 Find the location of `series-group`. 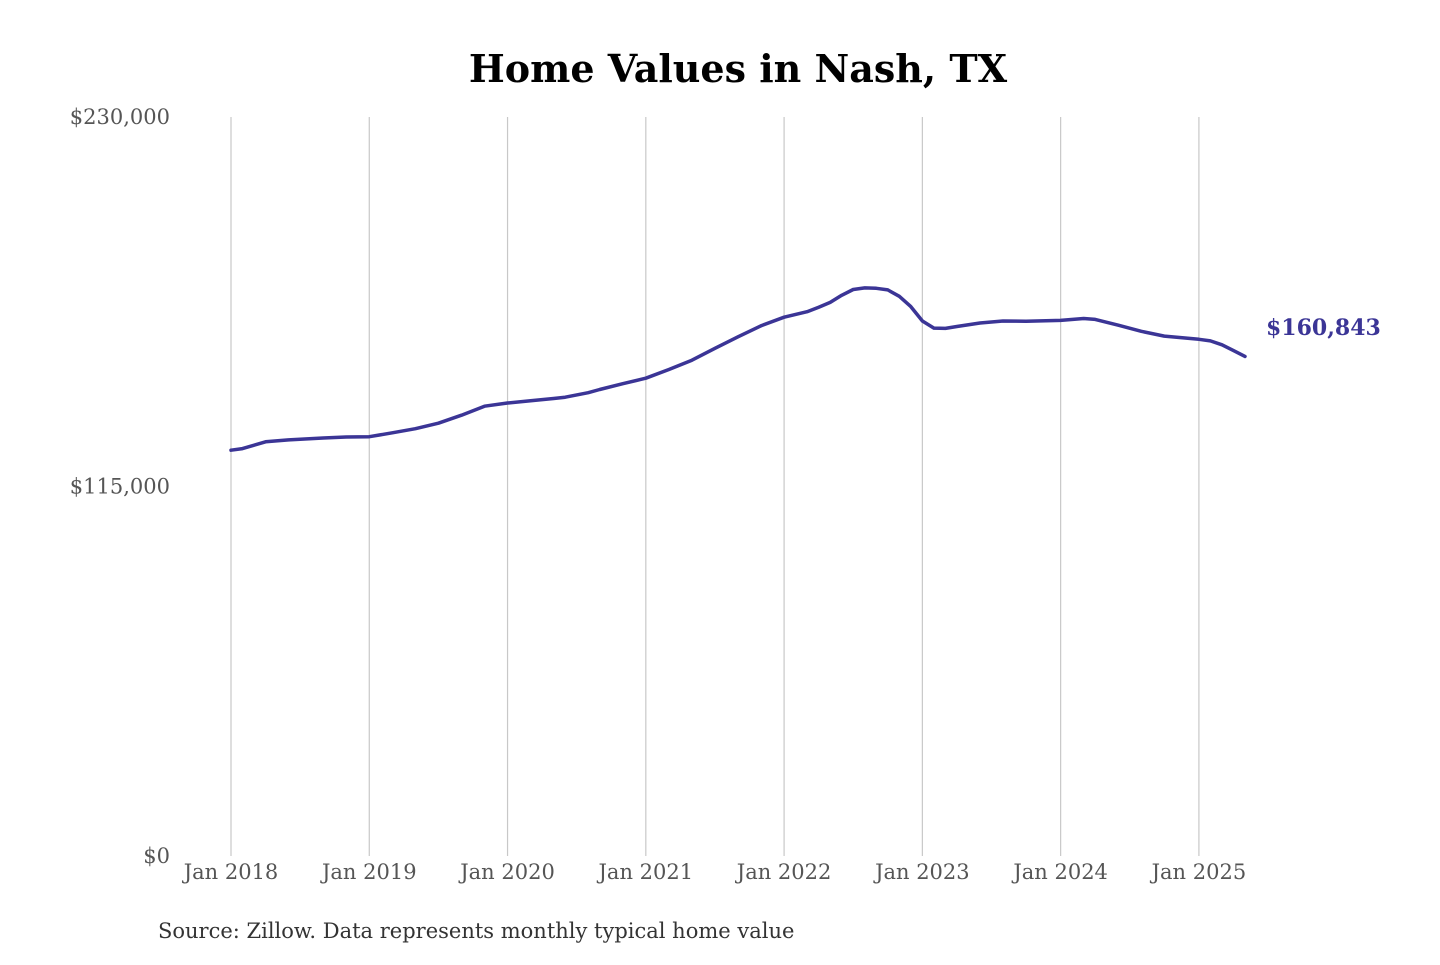

series-group is located at coordinates (738, 369).